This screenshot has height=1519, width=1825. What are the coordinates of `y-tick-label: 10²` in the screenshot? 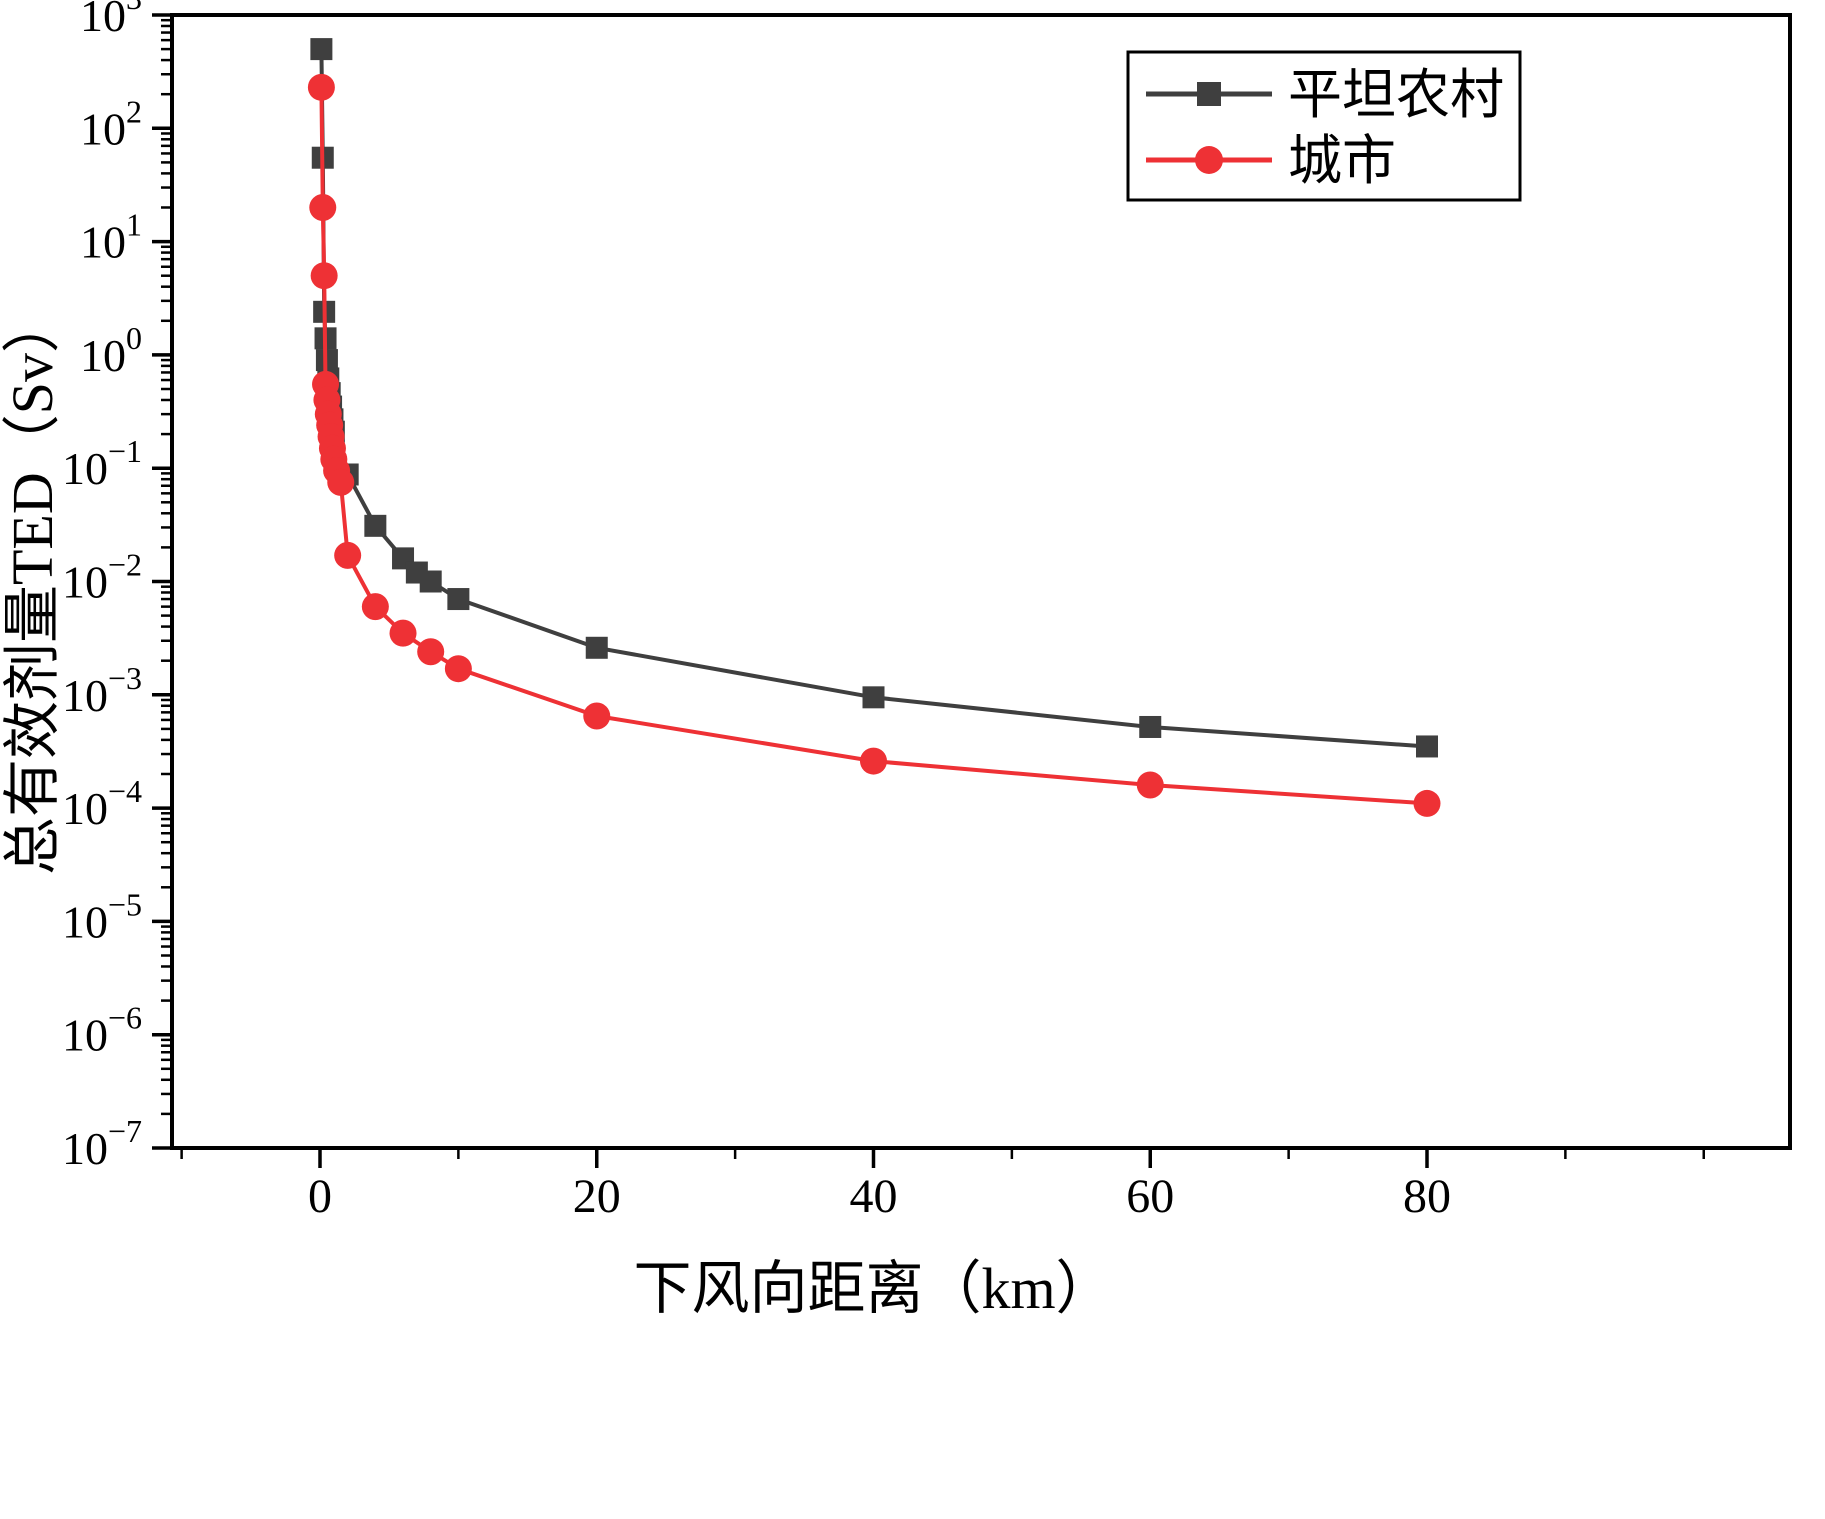 It's located at (111, 123).